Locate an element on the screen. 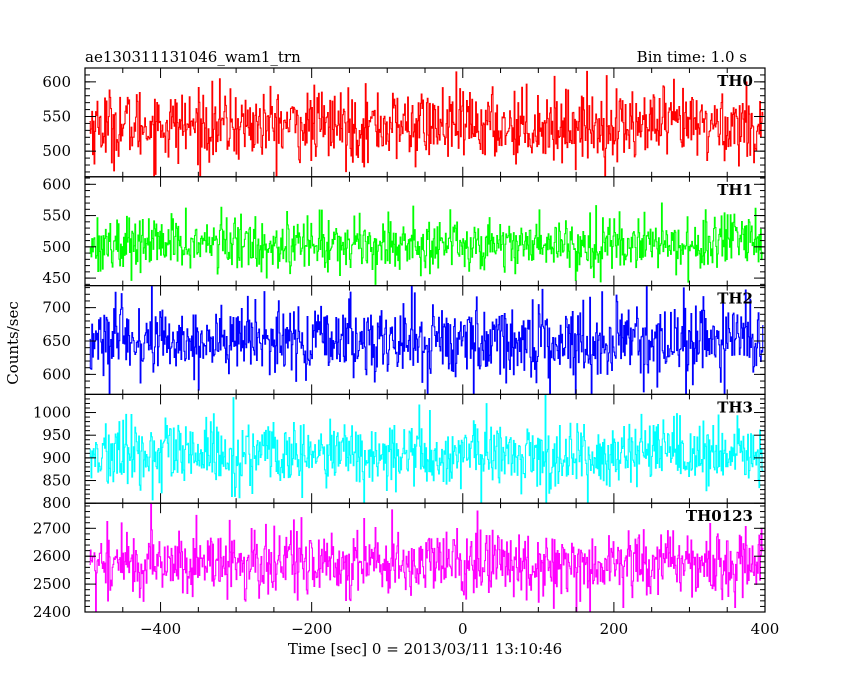 The height and width of the screenshot is (680, 850). y-tick-label: 2400 is located at coordinates (52, 612).